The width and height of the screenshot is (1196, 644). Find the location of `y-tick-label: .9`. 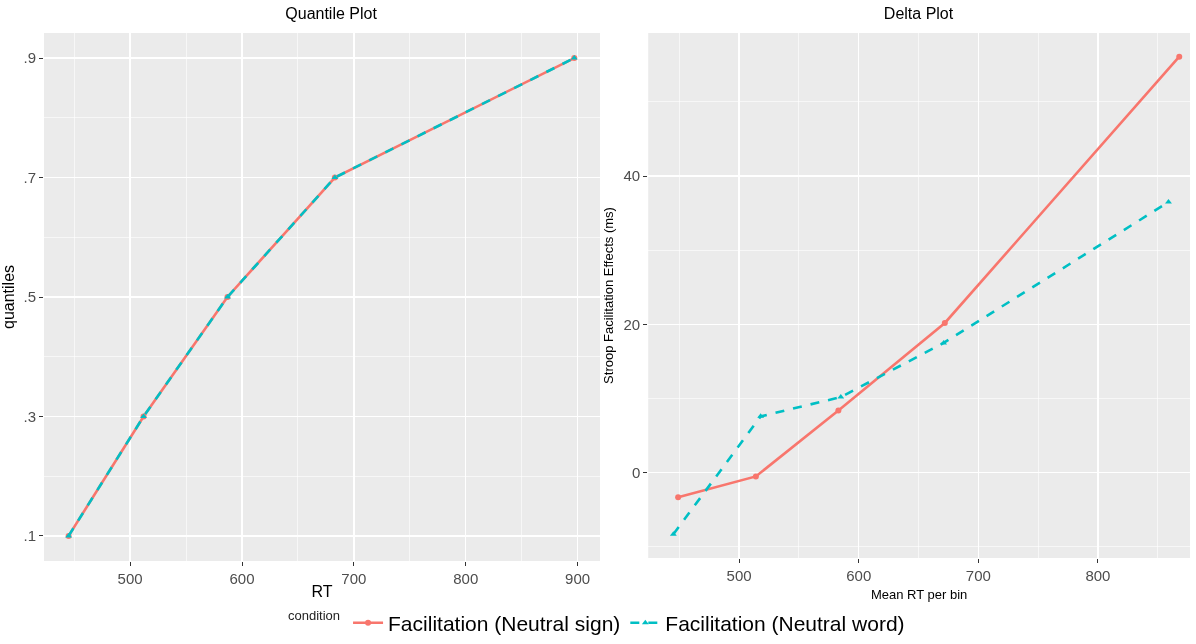

y-tick-label: .9 is located at coordinates (29, 58).